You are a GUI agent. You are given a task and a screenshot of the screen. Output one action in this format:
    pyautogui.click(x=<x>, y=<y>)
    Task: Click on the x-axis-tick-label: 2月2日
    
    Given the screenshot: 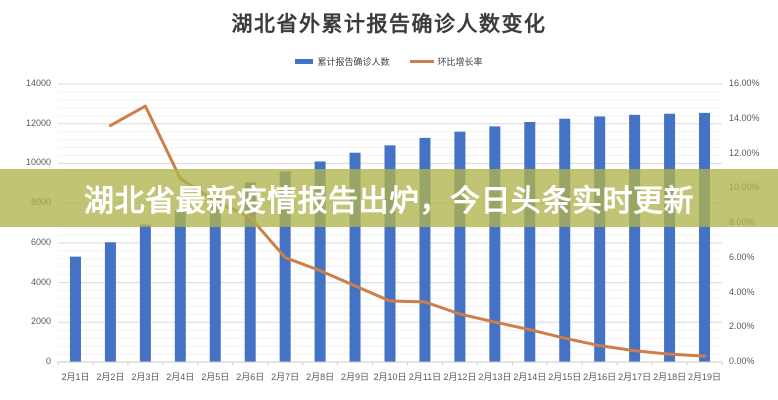 What is the action you would take?
    pyautogui.click(x=110, y=377)
    